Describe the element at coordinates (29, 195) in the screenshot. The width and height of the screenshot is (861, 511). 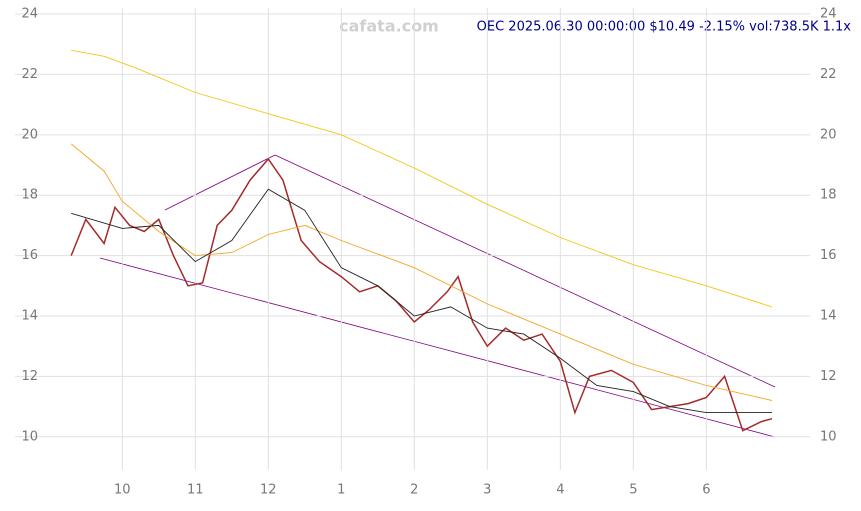
I see `y-tick-label: 18` at that location.